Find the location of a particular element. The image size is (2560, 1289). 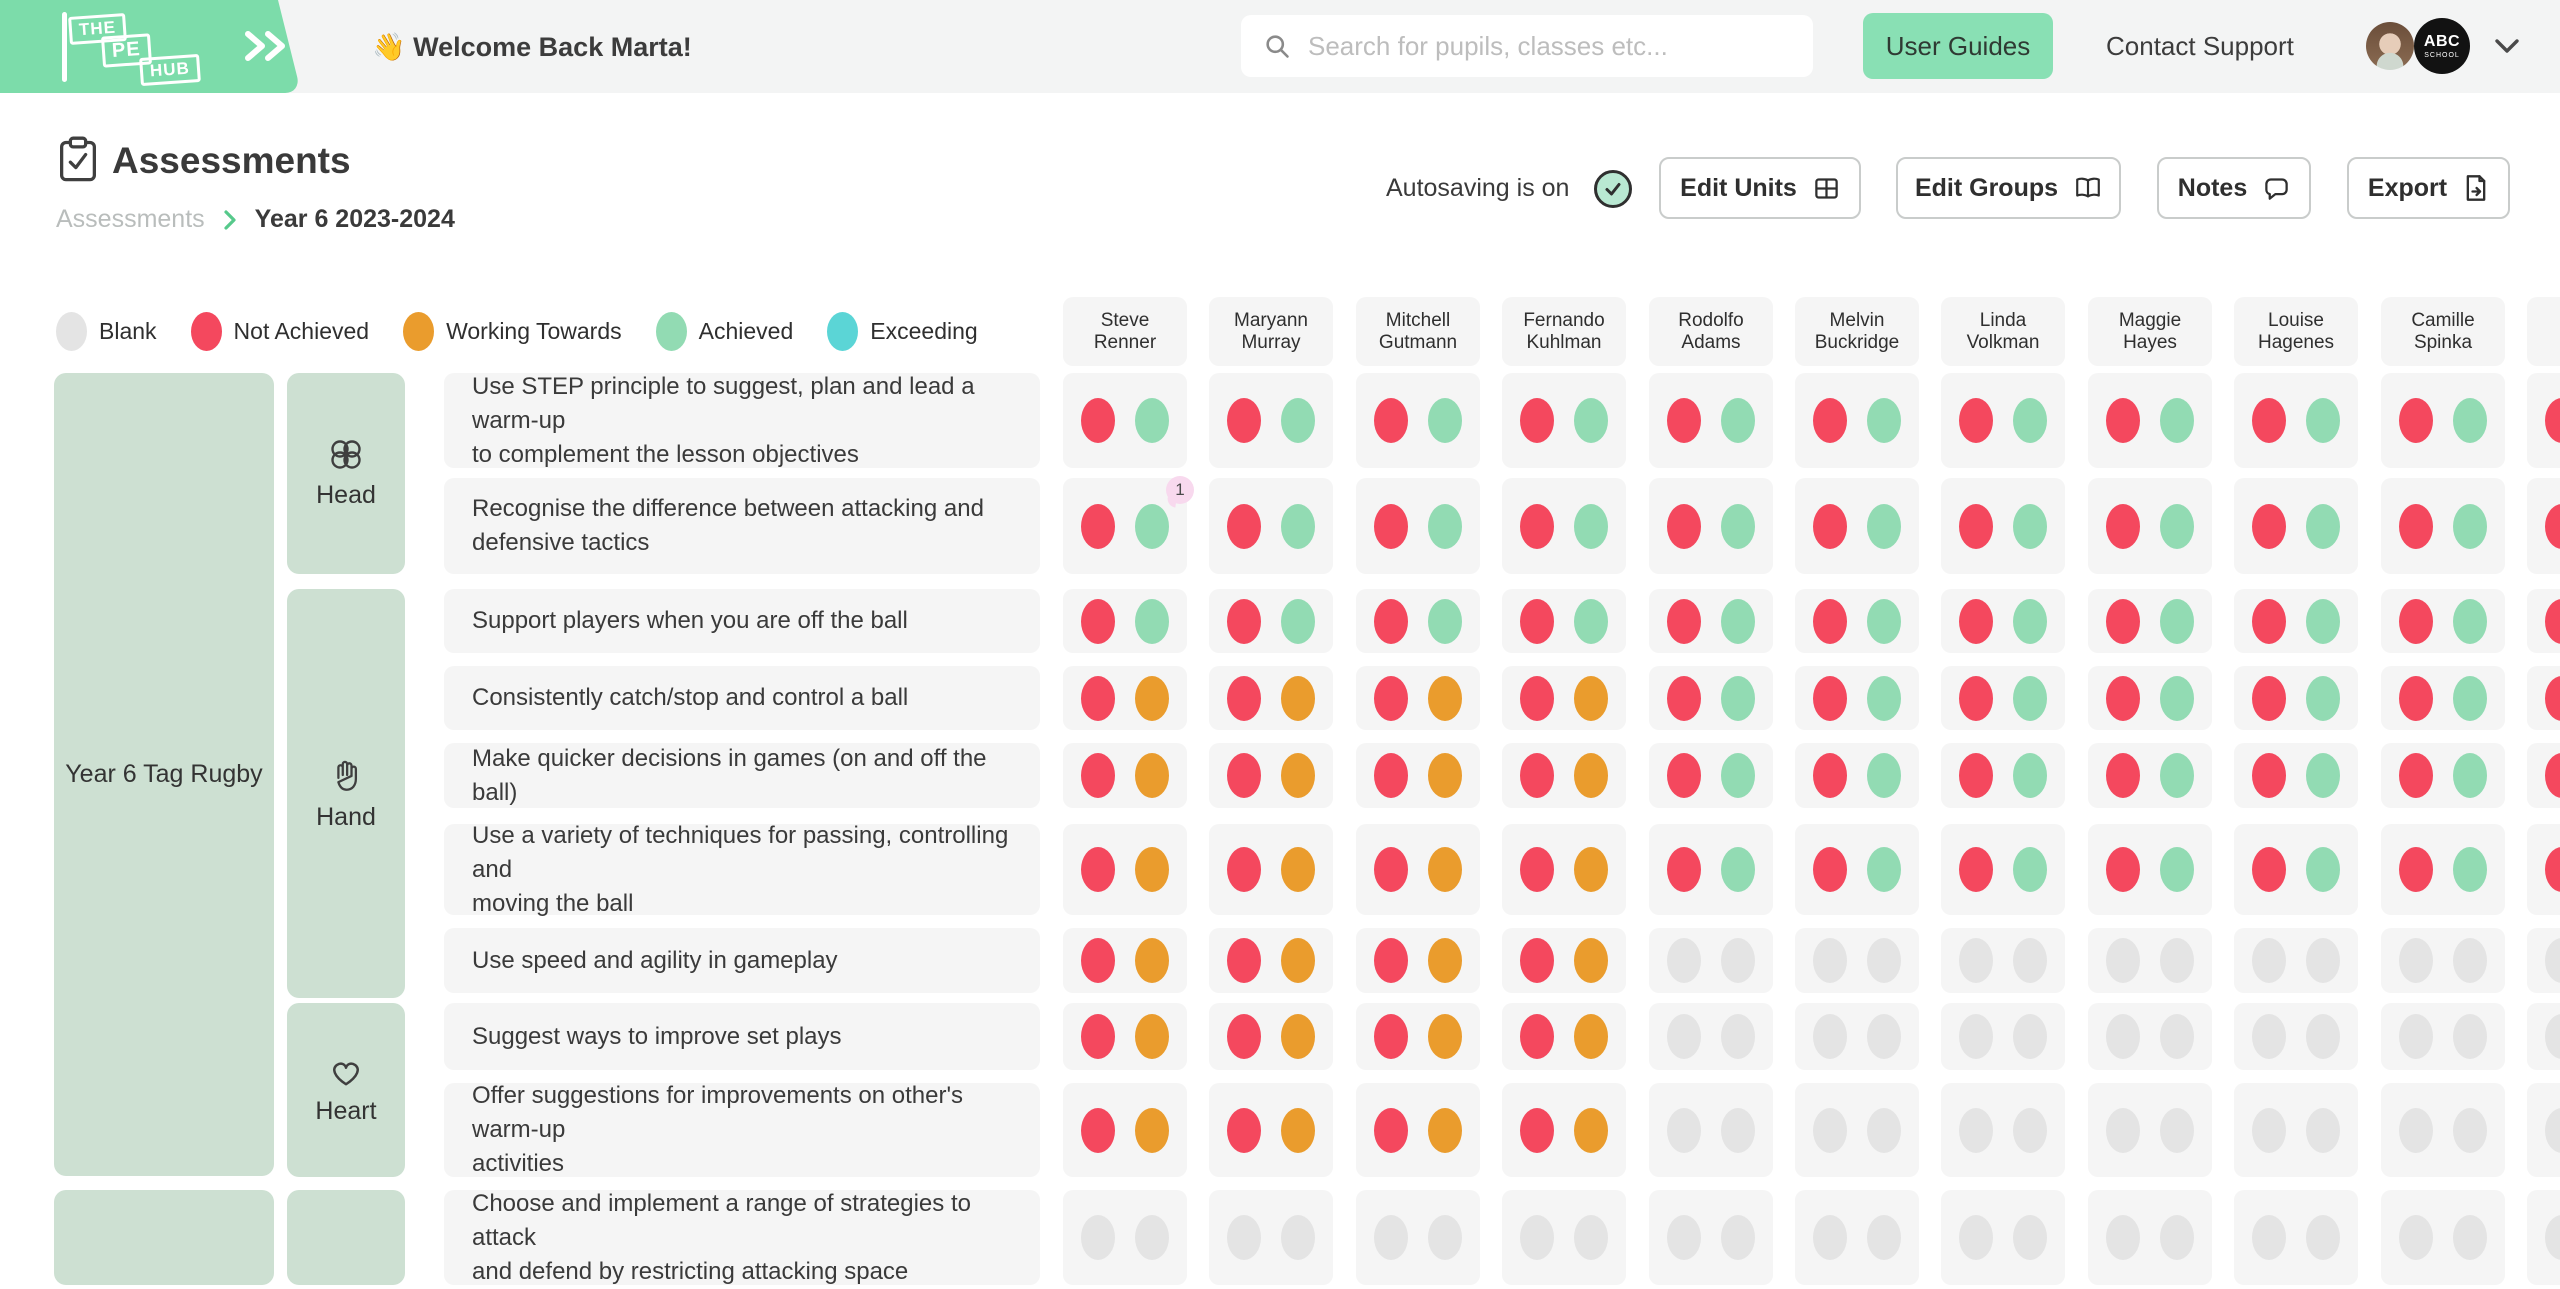

pupil-header: Steve Renner is located at coordinates (1125, 331).